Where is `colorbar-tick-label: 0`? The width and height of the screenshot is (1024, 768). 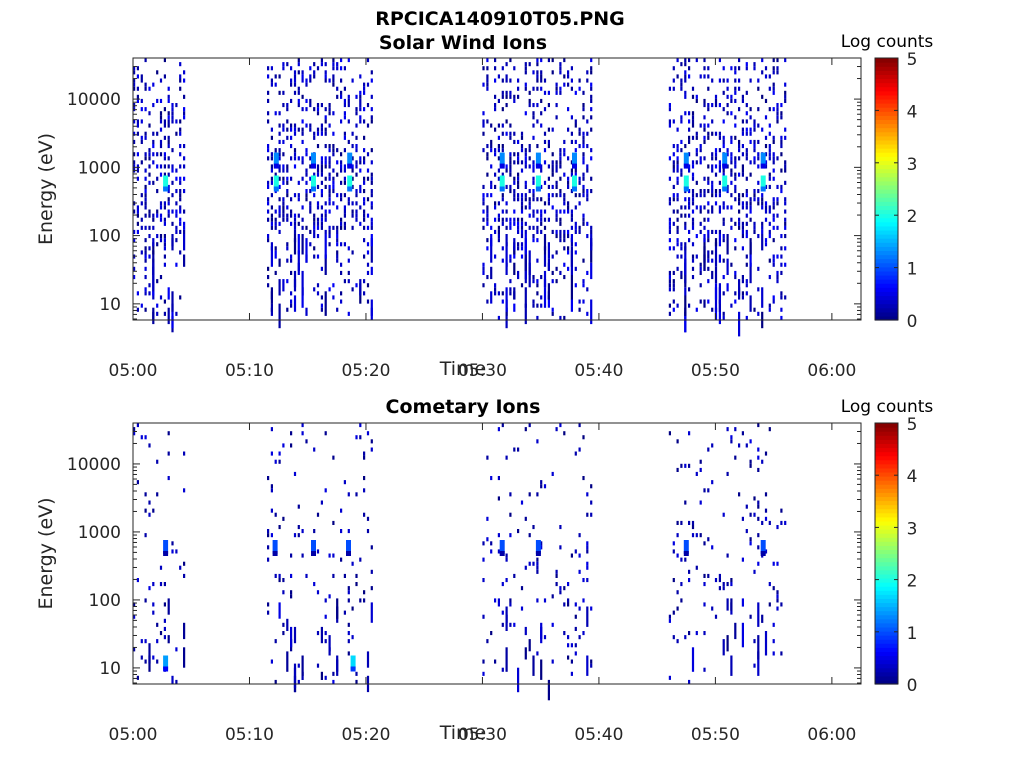 colorbar-tick-label: 0 is located at coordinates (912, 322).